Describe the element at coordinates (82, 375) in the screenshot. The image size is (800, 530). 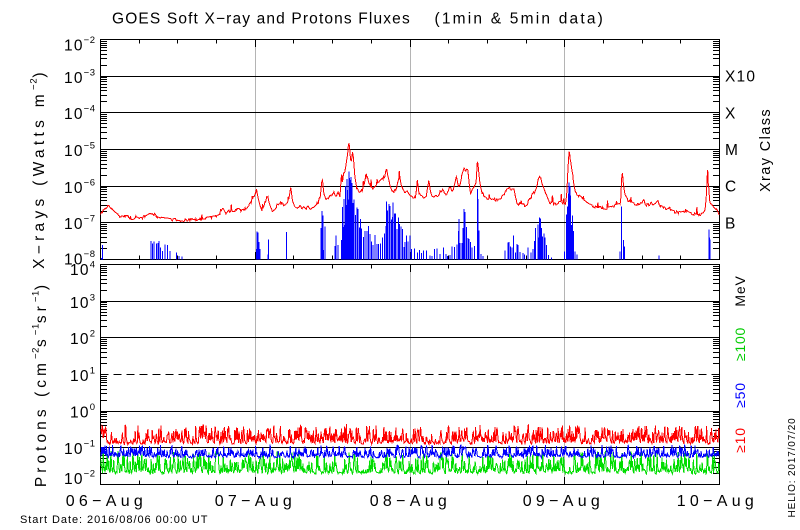
I see `svg-text: 10¹` at that location.